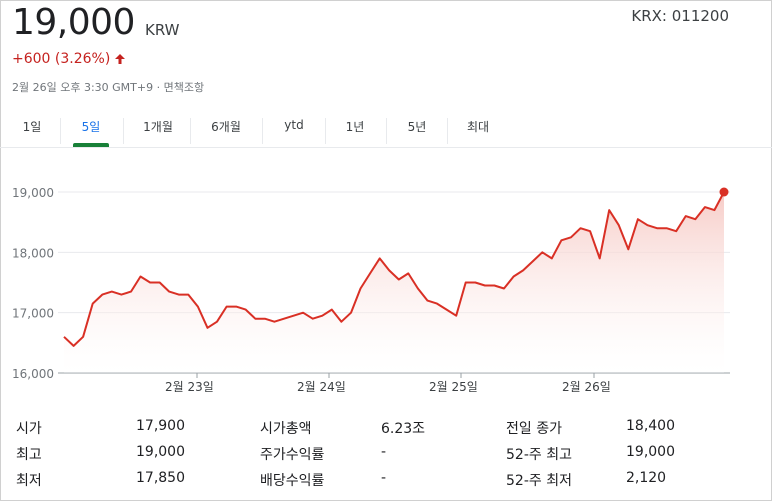 This screenshot has height=501, width=772. I want to click on price-change-value: +600 (3.26%), so click(61, 59).